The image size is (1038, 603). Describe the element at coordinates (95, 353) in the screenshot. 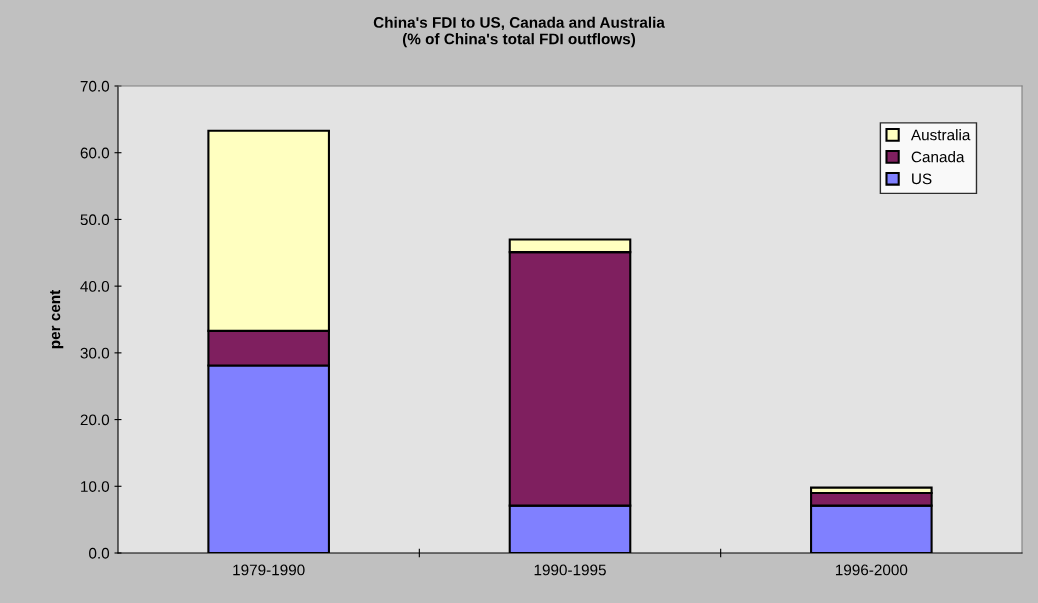

I see `y-tick-label: 30.0` at that location.